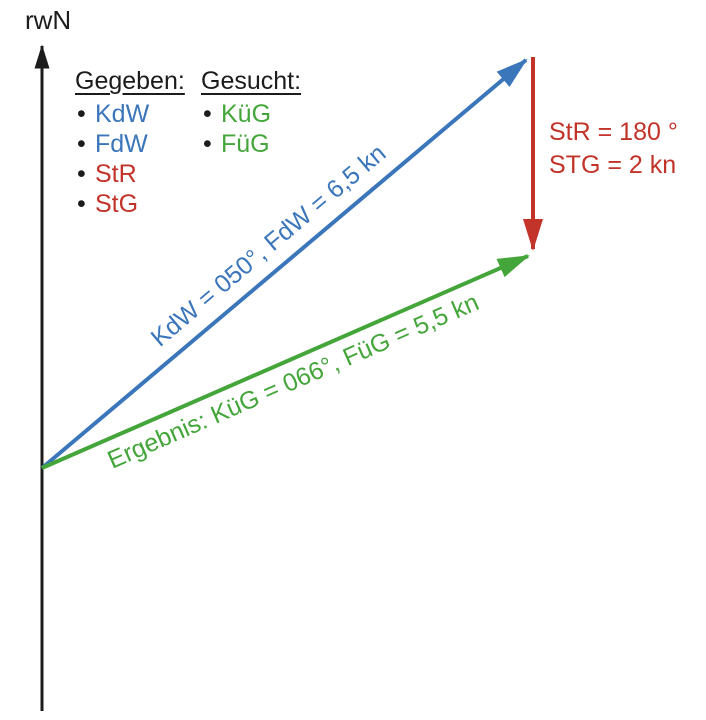  I want to click on given-title: Gegeben:, so click(130, 81).